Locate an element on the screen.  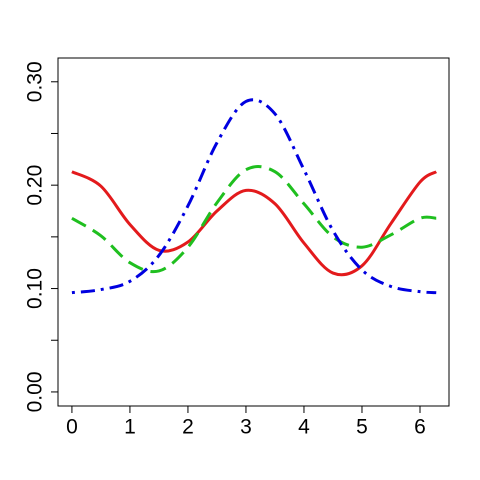
y-tick-label: 0.00 is located at coordinates (35, 392).